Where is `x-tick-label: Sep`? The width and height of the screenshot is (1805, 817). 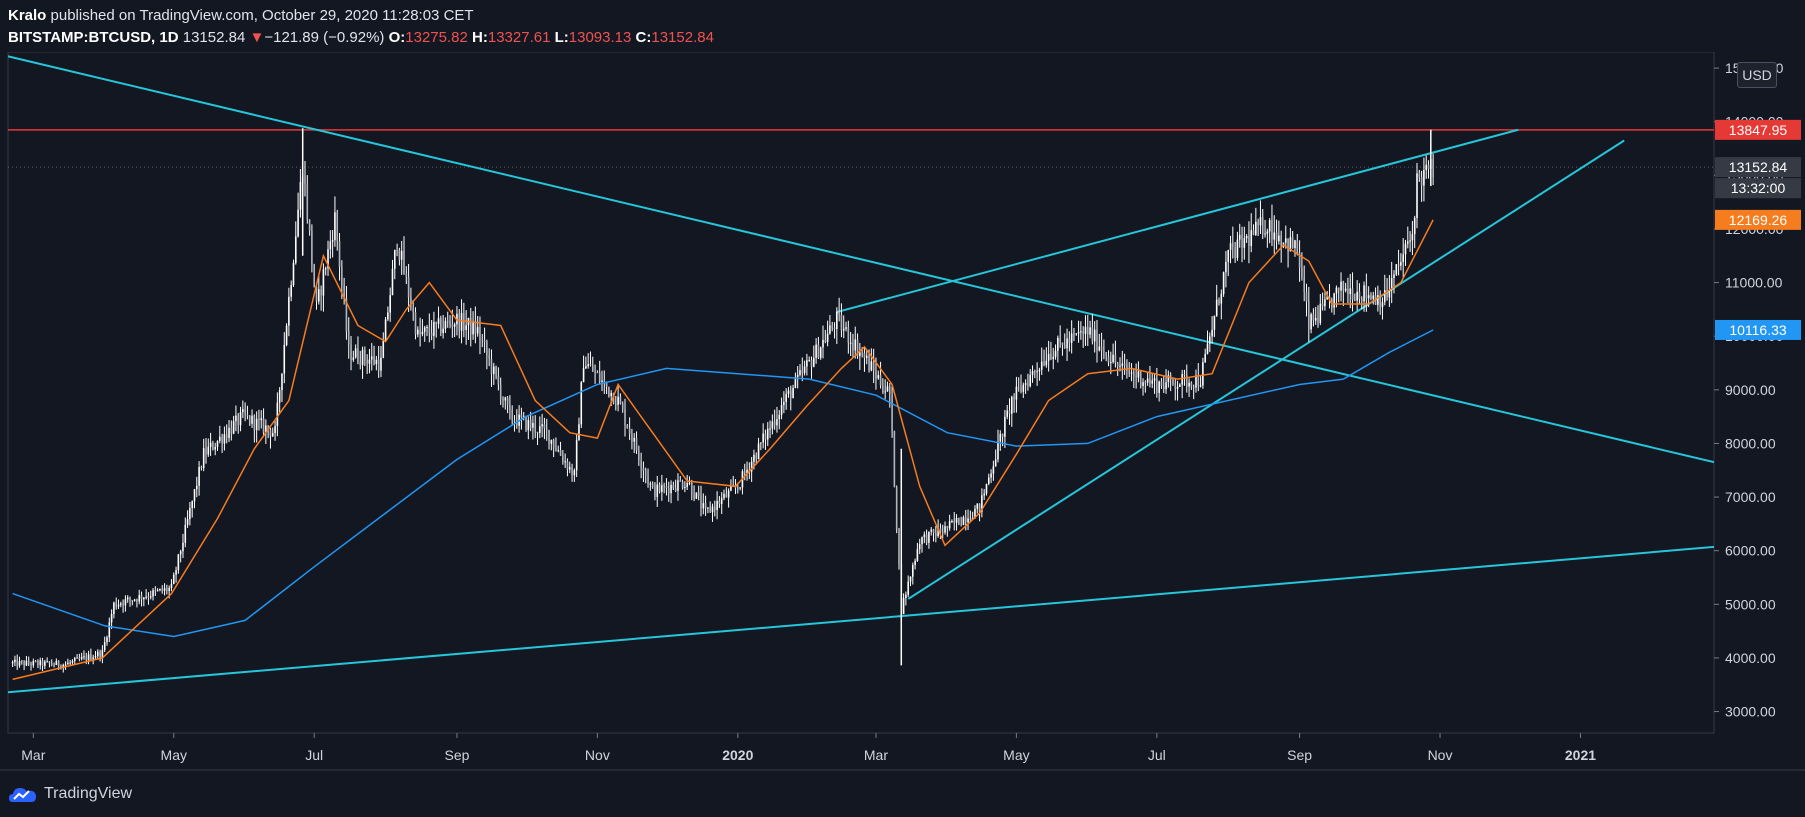 x-tick-label: Sep is located at coordinates (1299, 755).